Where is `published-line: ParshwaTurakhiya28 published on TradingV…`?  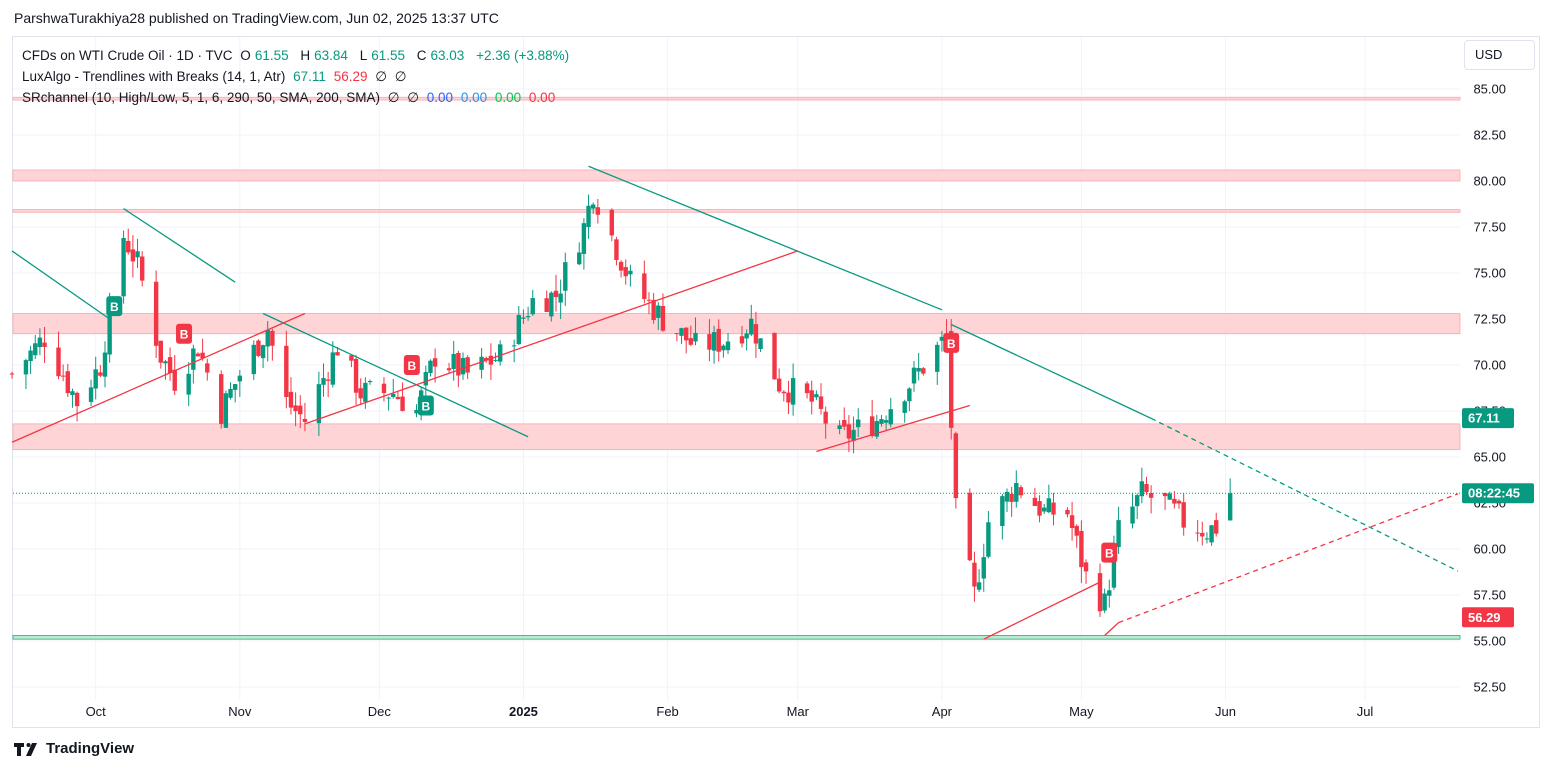
published-line: ParshwaTurakhiya28 published on TradingV… is located at coordinates (256, 18).